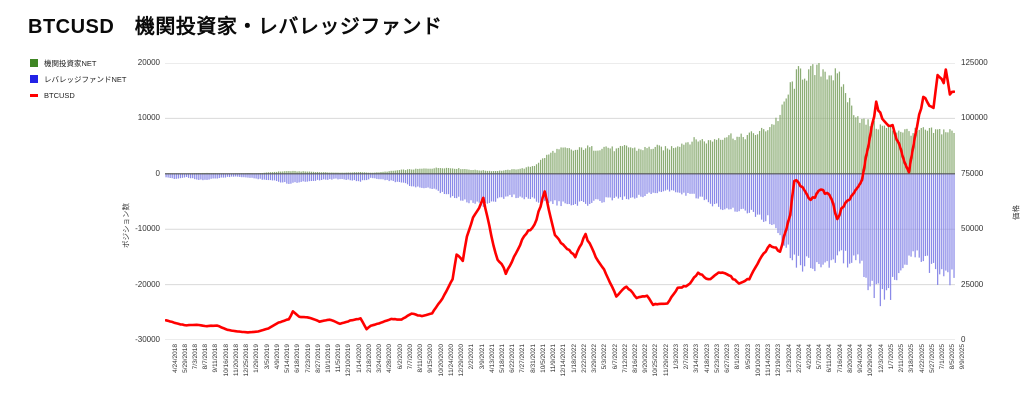 This screenshot has width=1024, height=403. I want to click on x-axis-label: 5/3/2022, so click(605, 357).